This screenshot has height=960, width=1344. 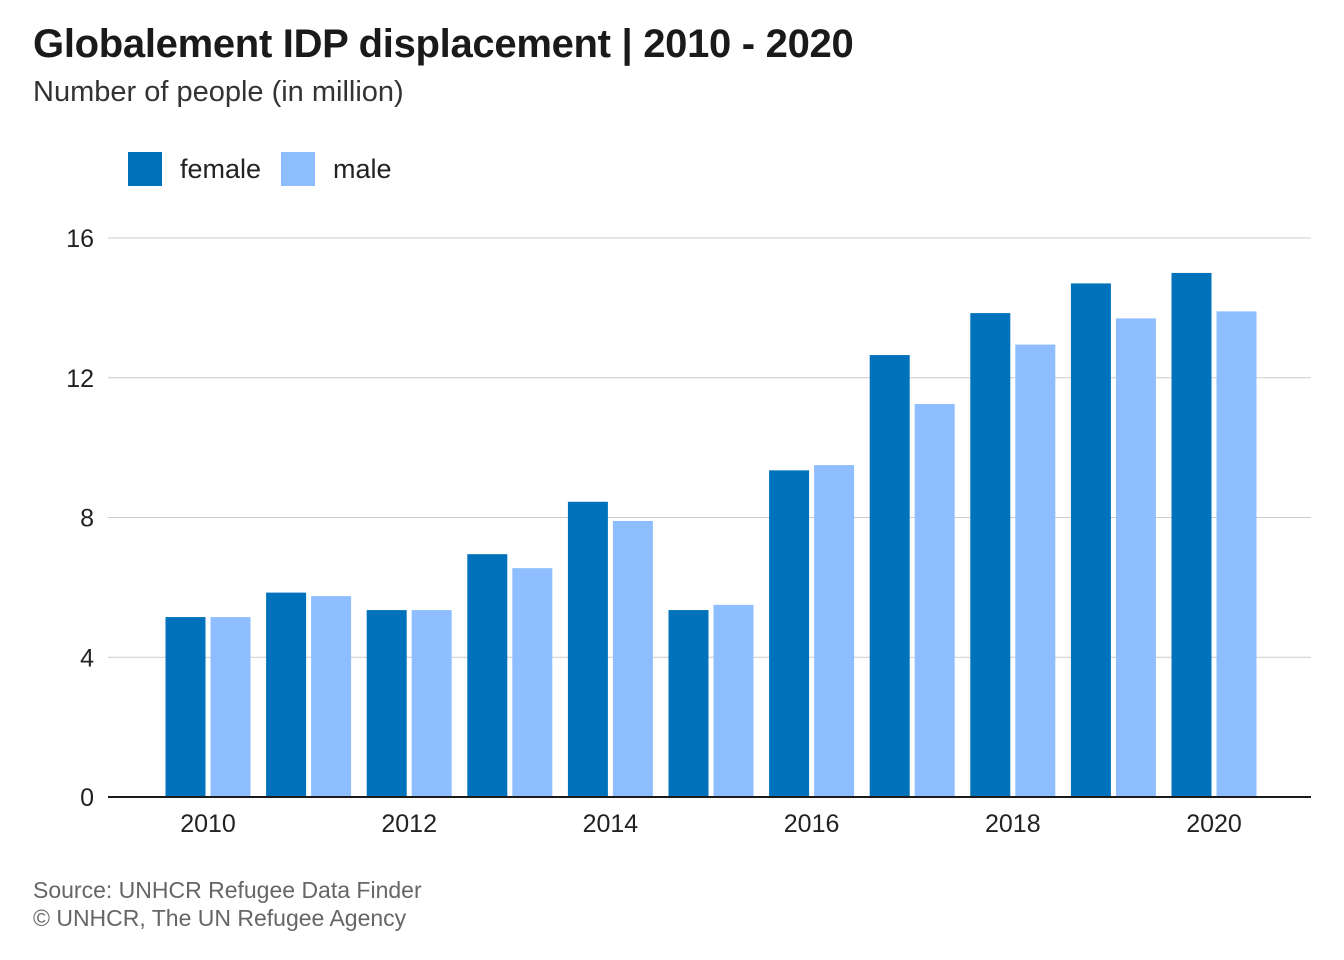 What do you see at coordinates (733, 700) in the screenshot?
I see `bar-male-2015` at bounding box center [733, 700].